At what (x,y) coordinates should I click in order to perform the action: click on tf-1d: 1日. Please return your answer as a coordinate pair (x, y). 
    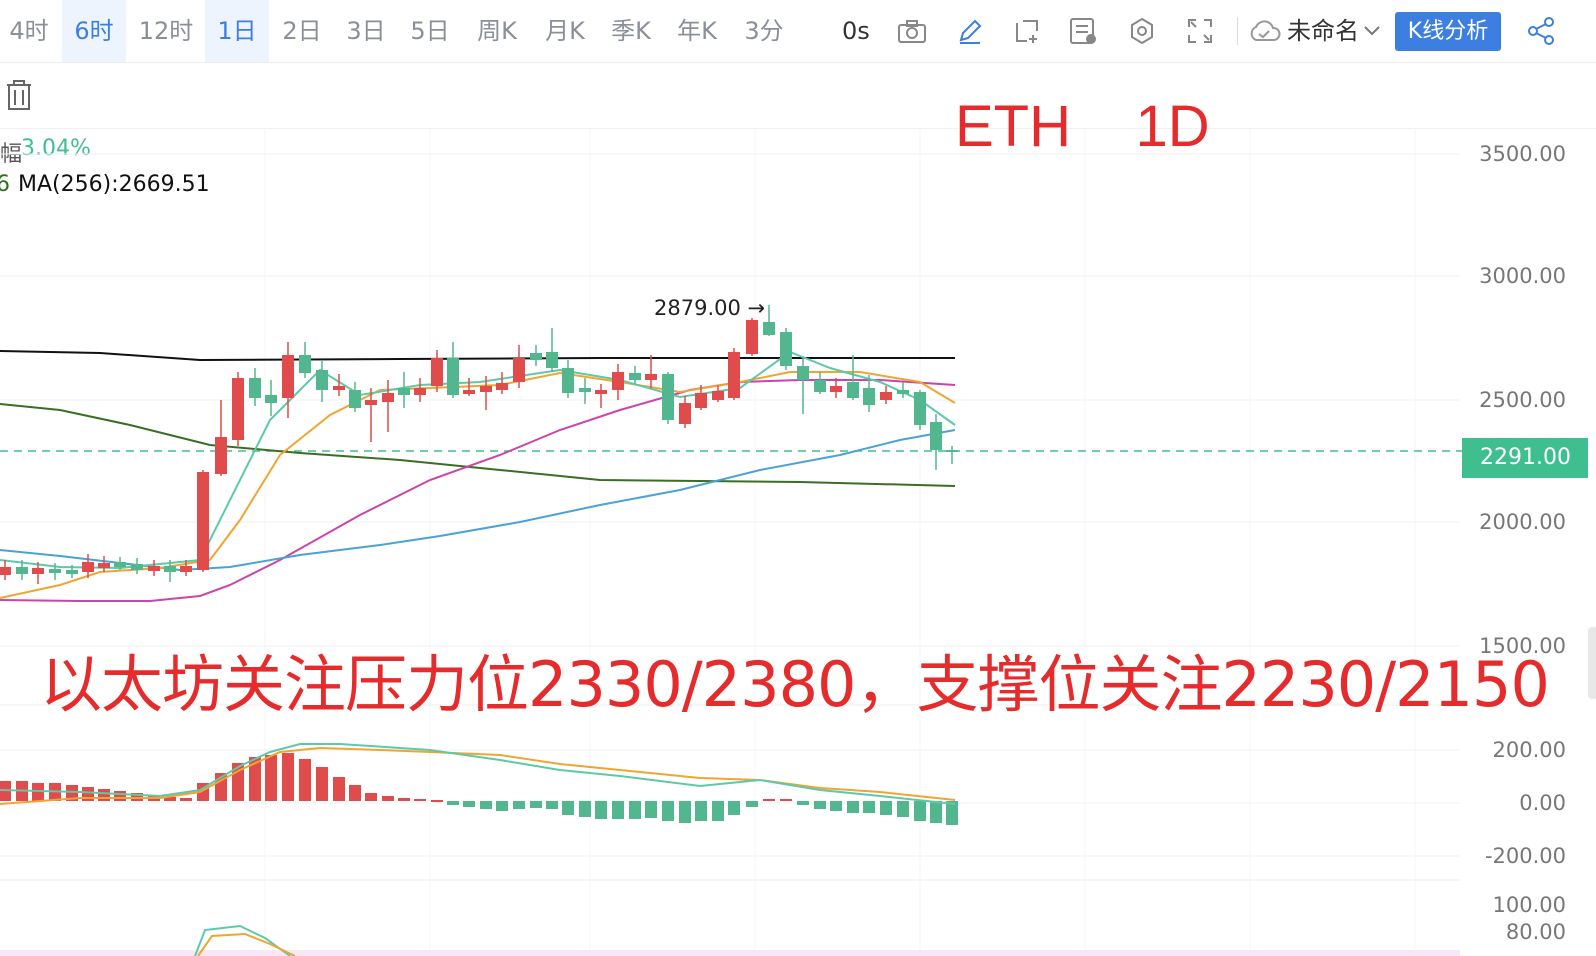
    Looking at the image, I should click on (237, 31).